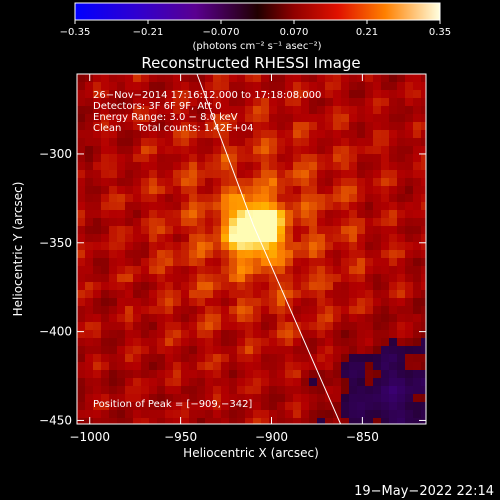 Image resolution: width=500 pixels, height=500 pixels. I want to click on y-tick-label: −350, so click(55, 243).